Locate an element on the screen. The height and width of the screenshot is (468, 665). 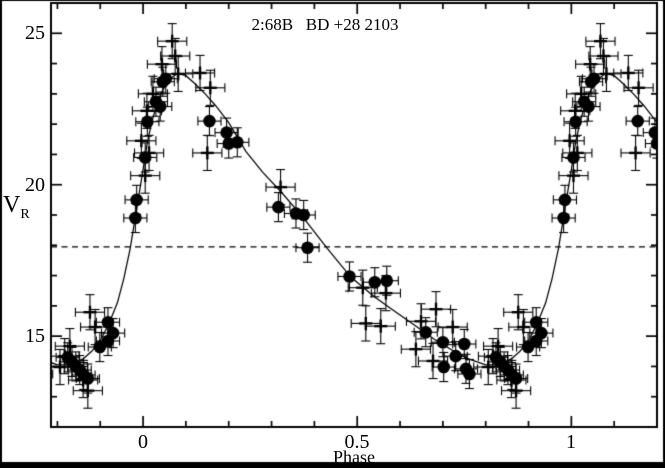
x-tick-label-1: 1 is located at coordinates (571, 442).